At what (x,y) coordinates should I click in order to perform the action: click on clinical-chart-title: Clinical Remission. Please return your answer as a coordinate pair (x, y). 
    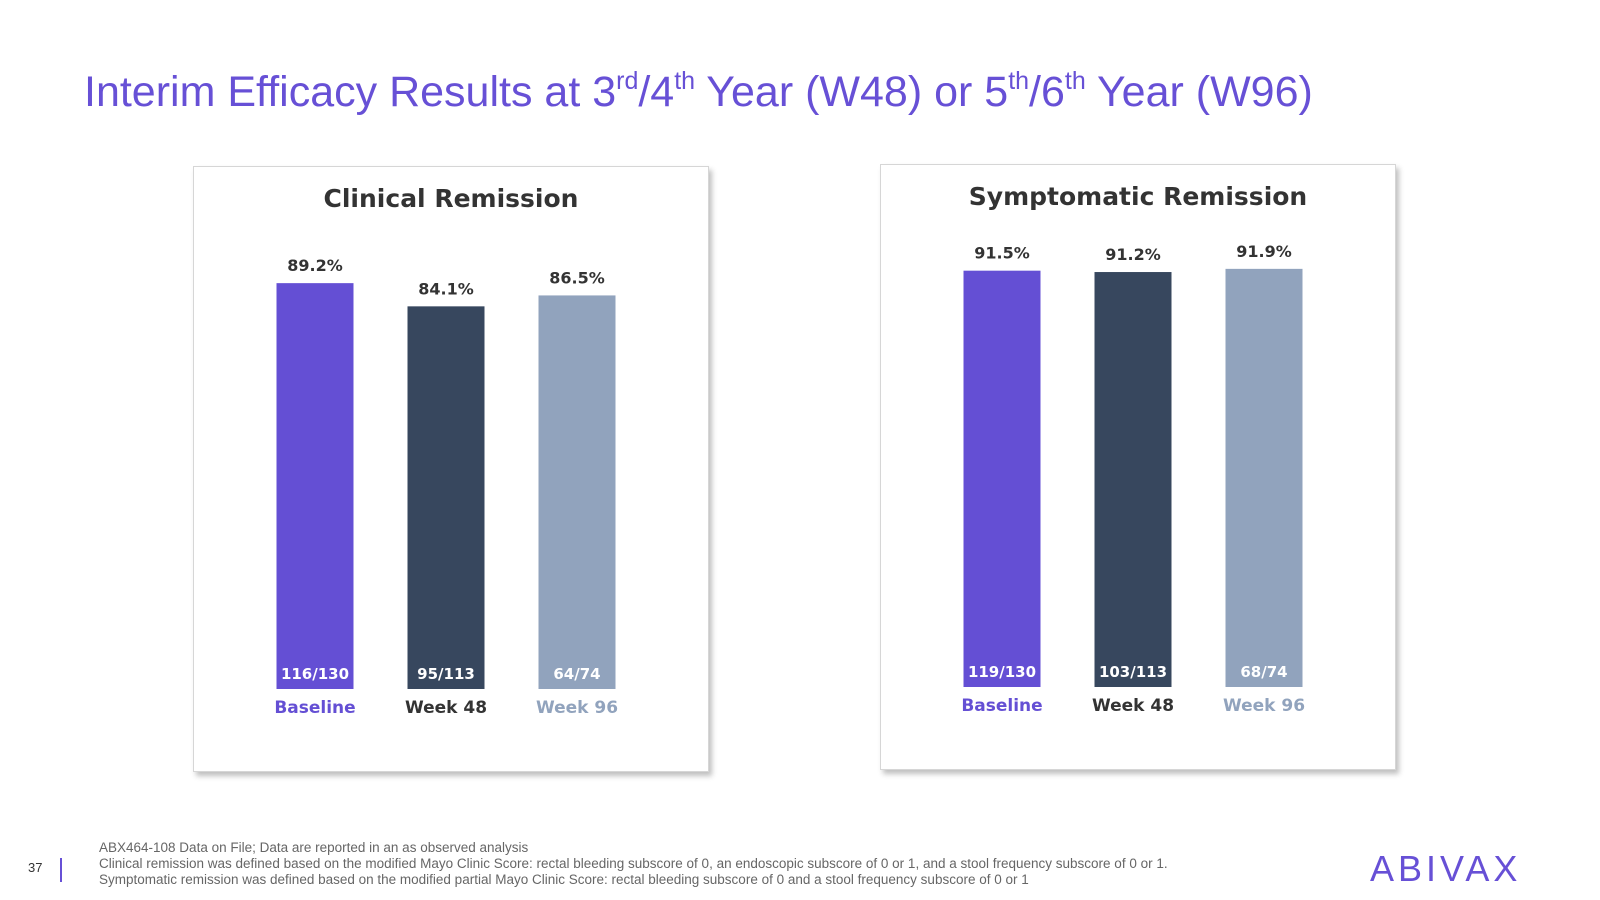
    Looking at the image, I should click on (451, 198).